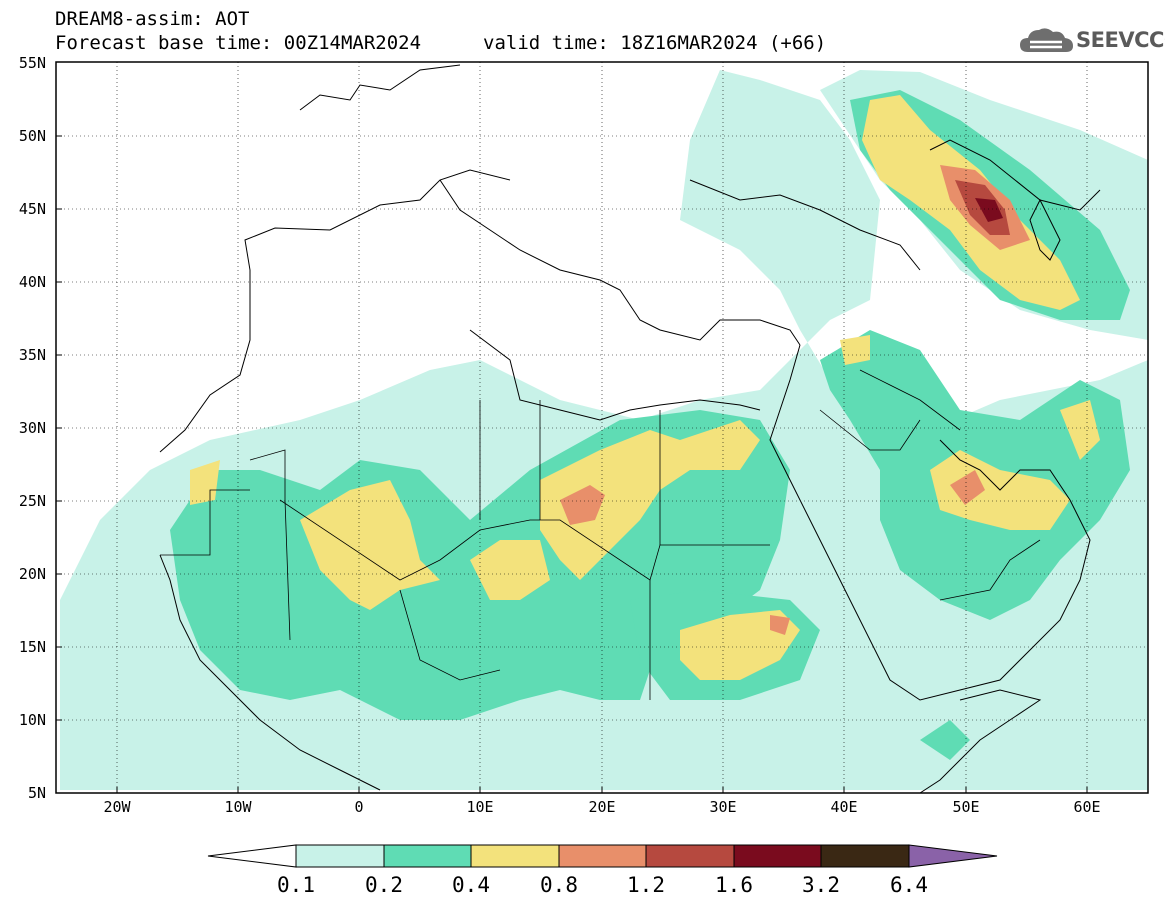 Image resolution: width=1165 pixels, height=905 pixels. I want to click on lon-label: 0, so click(358, 807).